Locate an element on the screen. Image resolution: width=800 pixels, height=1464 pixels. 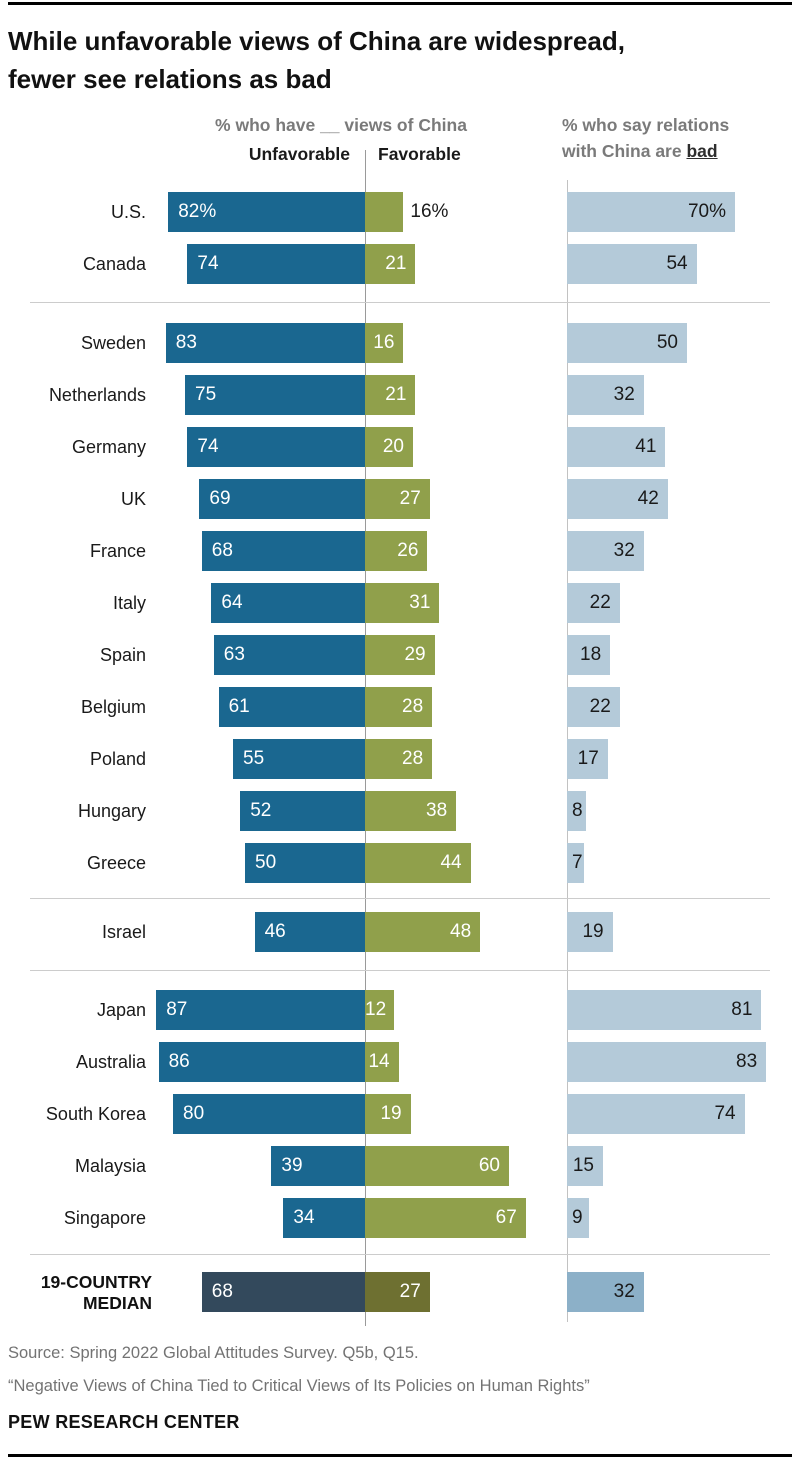
bar-value-favorable: 29 is located at coordinates (415, 654).